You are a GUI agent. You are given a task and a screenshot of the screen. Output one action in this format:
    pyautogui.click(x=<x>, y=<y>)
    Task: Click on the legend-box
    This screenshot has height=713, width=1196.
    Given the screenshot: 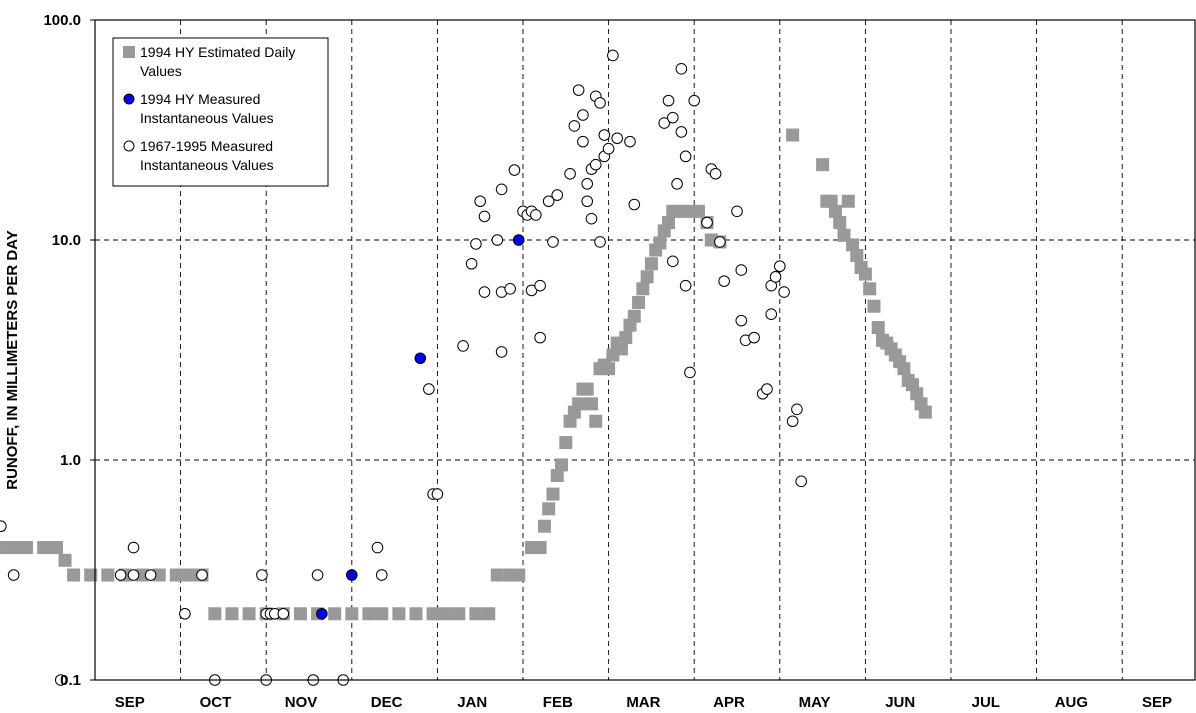 What is the action you would take?
    pyautogui.click(x=220, y=112)
    